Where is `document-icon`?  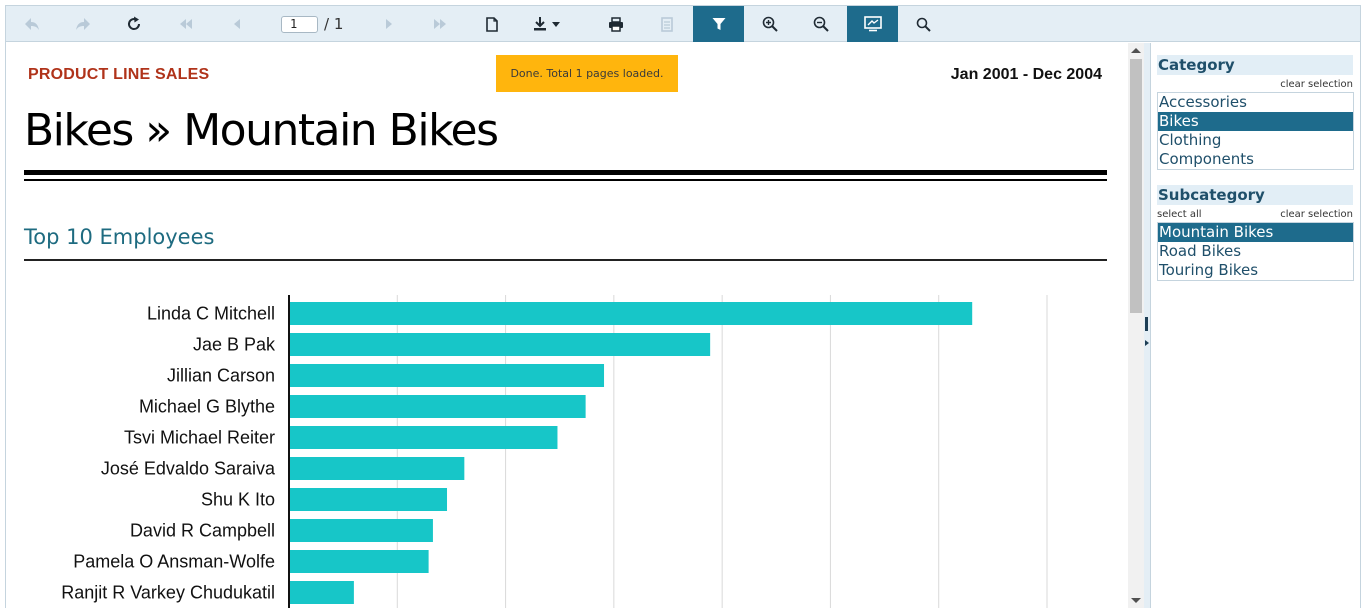
document-icon is located at coordinates (492, 24).